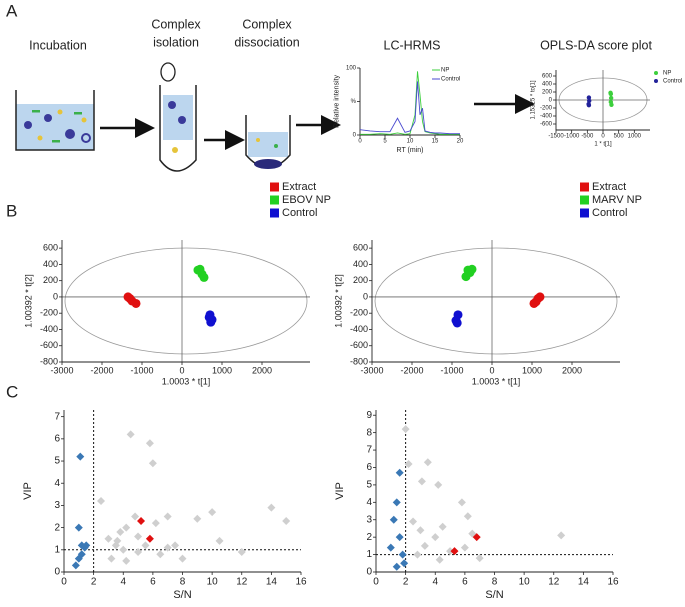  What do you see at coordinates (272, 582) in the screenshot?
I see `x-tick-label: 14` at bounding box center [272, 582].